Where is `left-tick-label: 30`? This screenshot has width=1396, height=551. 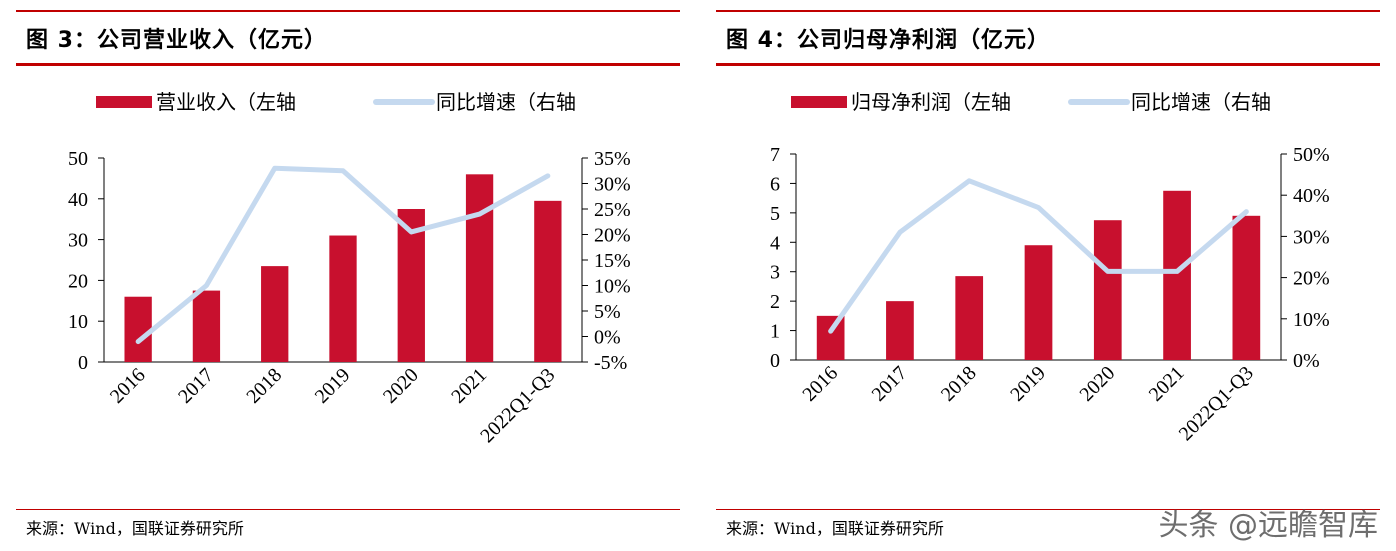
left-tick-label: 30 is located at coordinates (78, 241).